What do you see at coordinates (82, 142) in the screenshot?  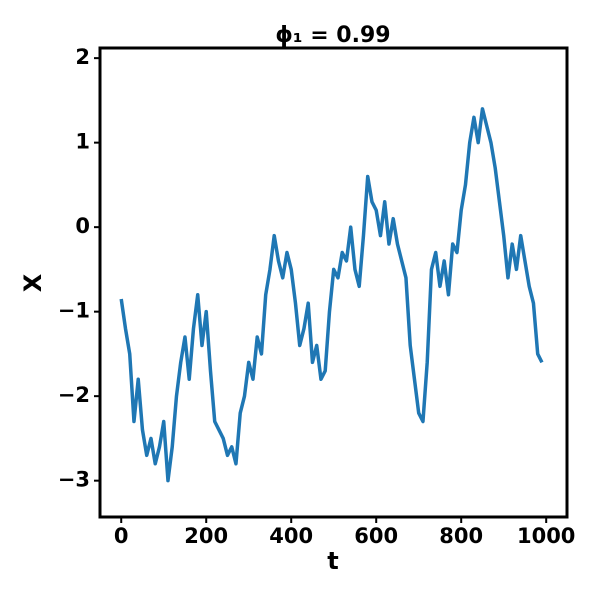 I see `y-tick-label: 1` at bounding box center [82, 142].